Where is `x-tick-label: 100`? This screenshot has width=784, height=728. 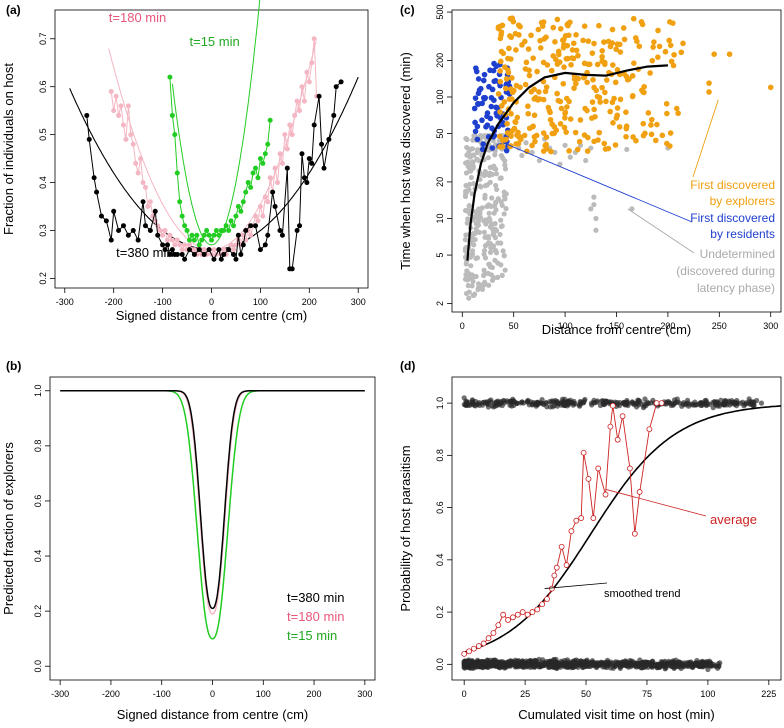
x-tick-label: 100 is located at coordinates (707, 694).